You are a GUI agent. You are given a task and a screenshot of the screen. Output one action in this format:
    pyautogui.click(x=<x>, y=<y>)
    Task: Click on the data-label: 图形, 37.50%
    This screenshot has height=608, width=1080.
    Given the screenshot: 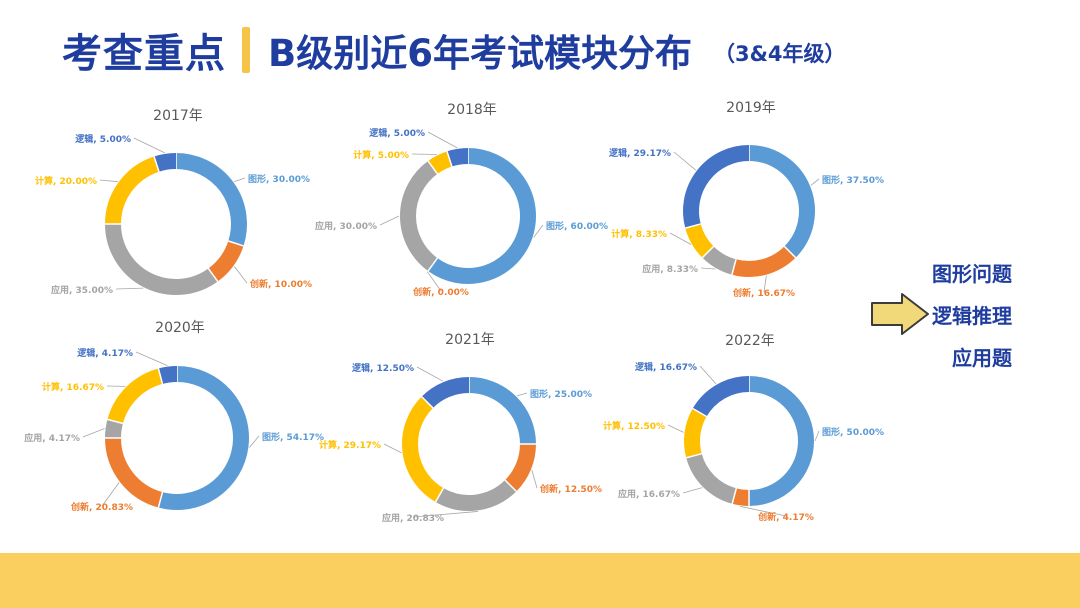 What is the action you would take?
    pyautogui.click(x=853, y=180)
    